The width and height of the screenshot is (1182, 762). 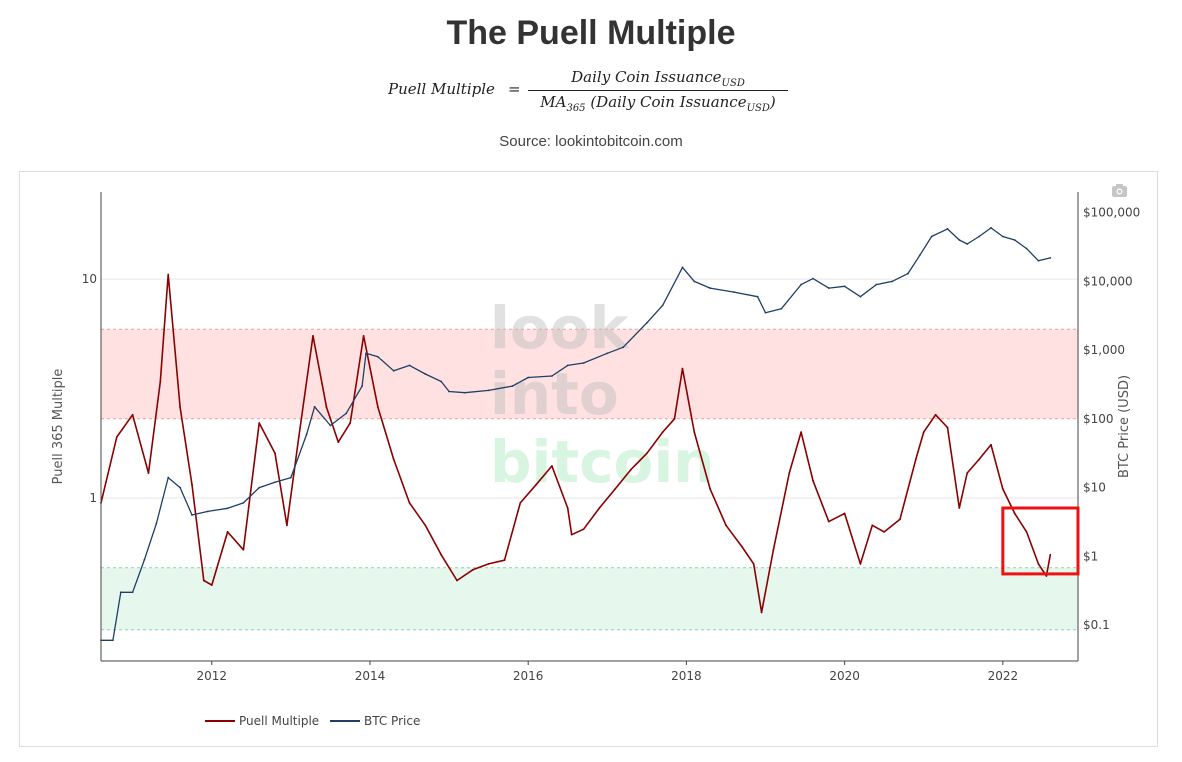 What do you see at coordinates (514, 89) in the screenshot?
I see `formula-equals: =` at bounding box center [514, 89].